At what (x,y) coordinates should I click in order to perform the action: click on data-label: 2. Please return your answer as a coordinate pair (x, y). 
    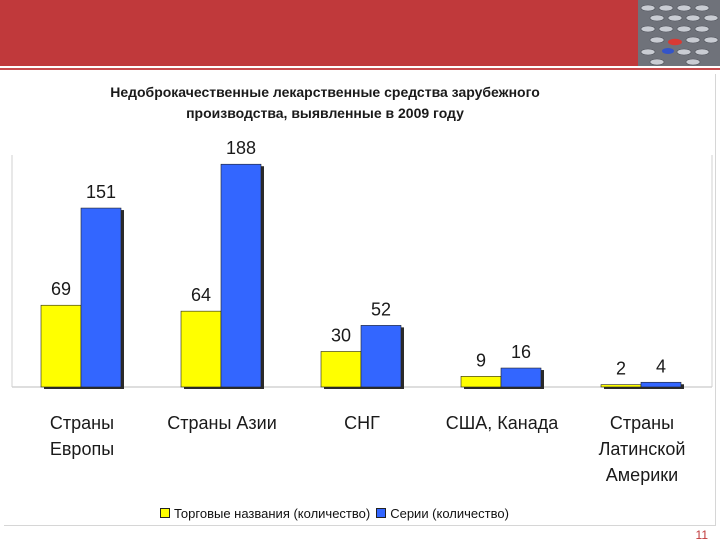
    Looking at the image, I should click on (621, 369).